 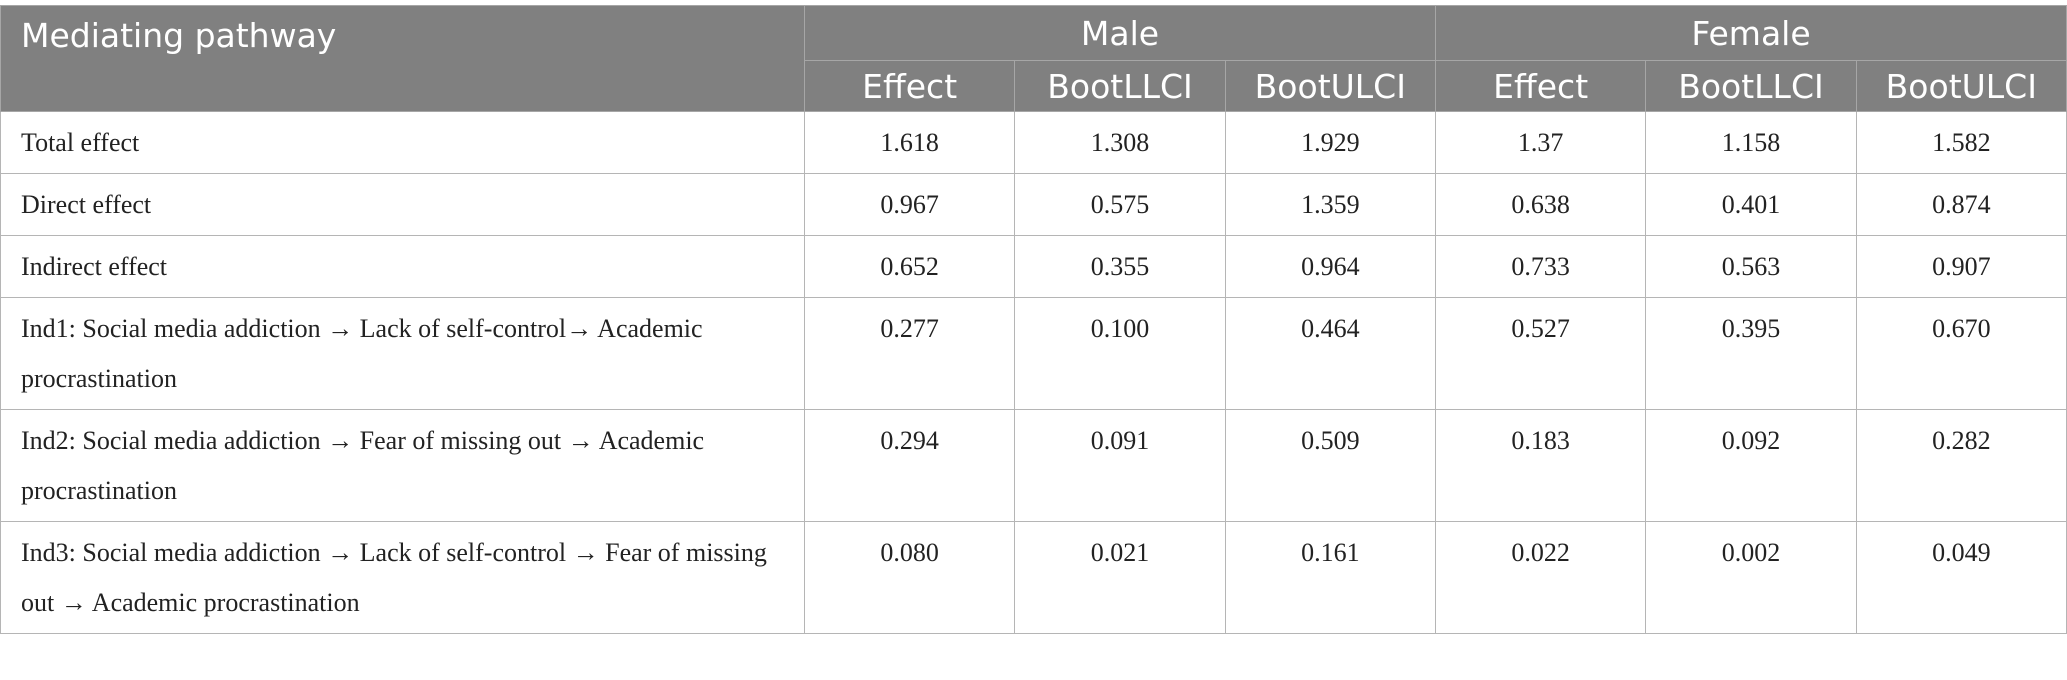 I want to click on value-cell: 0.161, so click(x=1330, y=577).